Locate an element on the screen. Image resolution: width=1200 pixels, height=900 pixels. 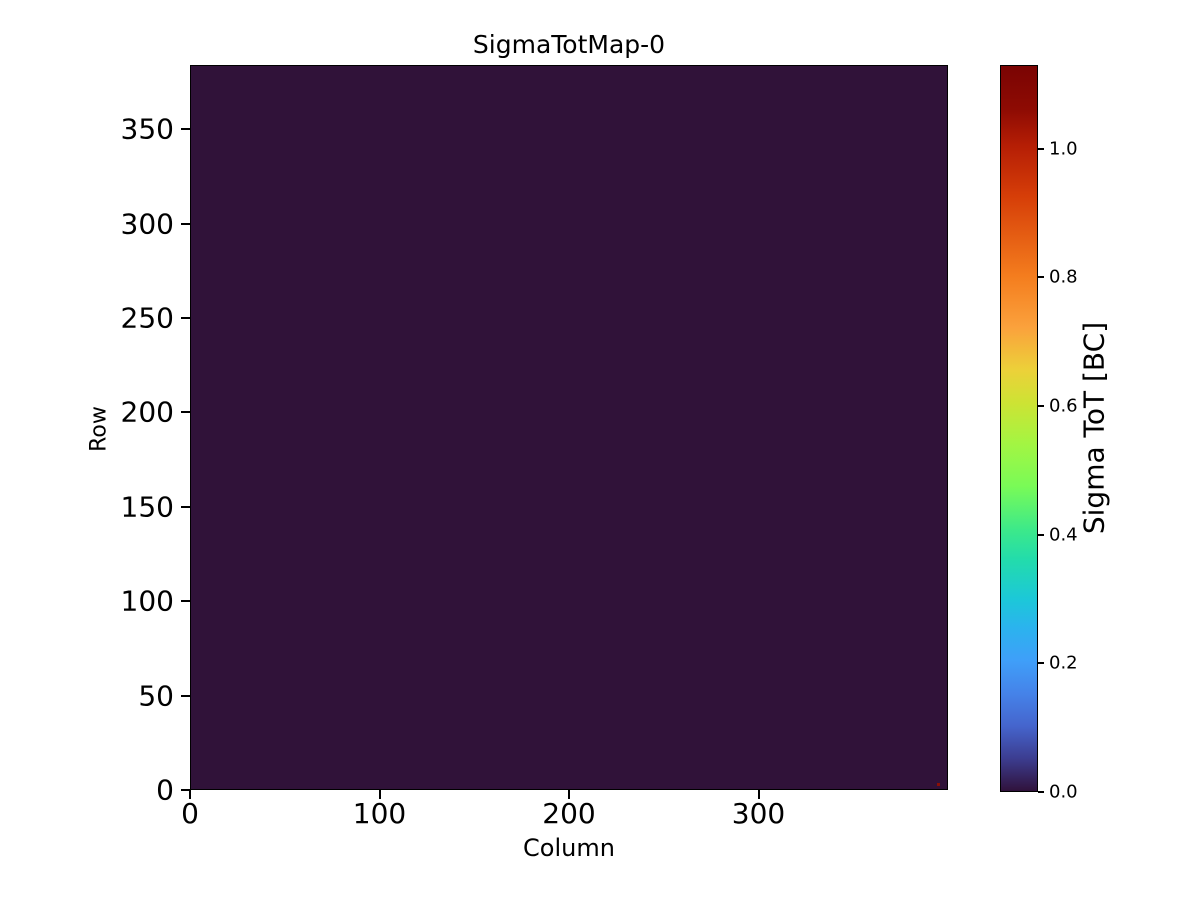
y-tick-label: 0 is located at coordinates (165, 790).